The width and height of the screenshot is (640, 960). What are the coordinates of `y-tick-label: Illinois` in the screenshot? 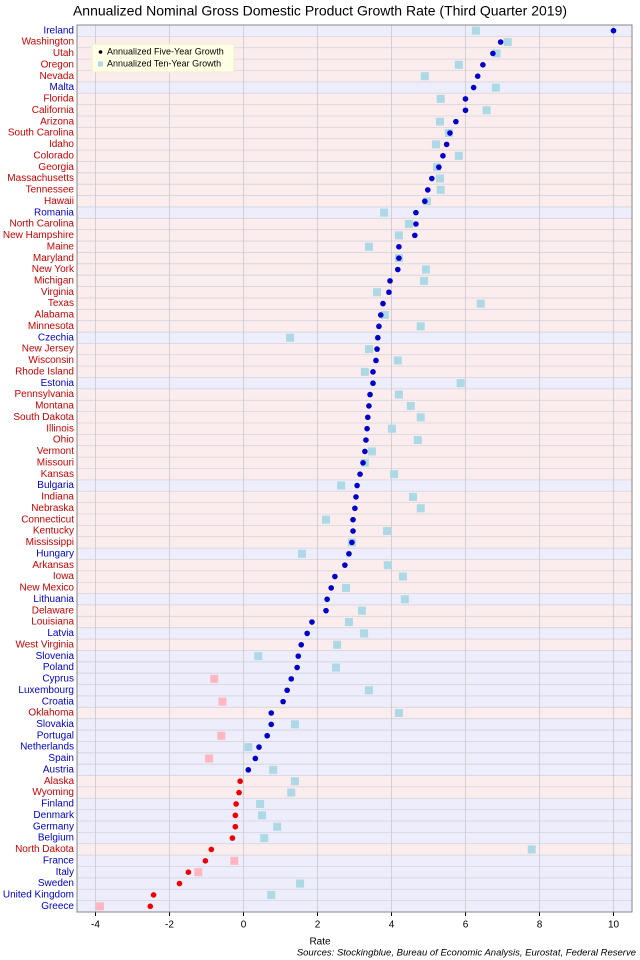 It's located at (60, 428).